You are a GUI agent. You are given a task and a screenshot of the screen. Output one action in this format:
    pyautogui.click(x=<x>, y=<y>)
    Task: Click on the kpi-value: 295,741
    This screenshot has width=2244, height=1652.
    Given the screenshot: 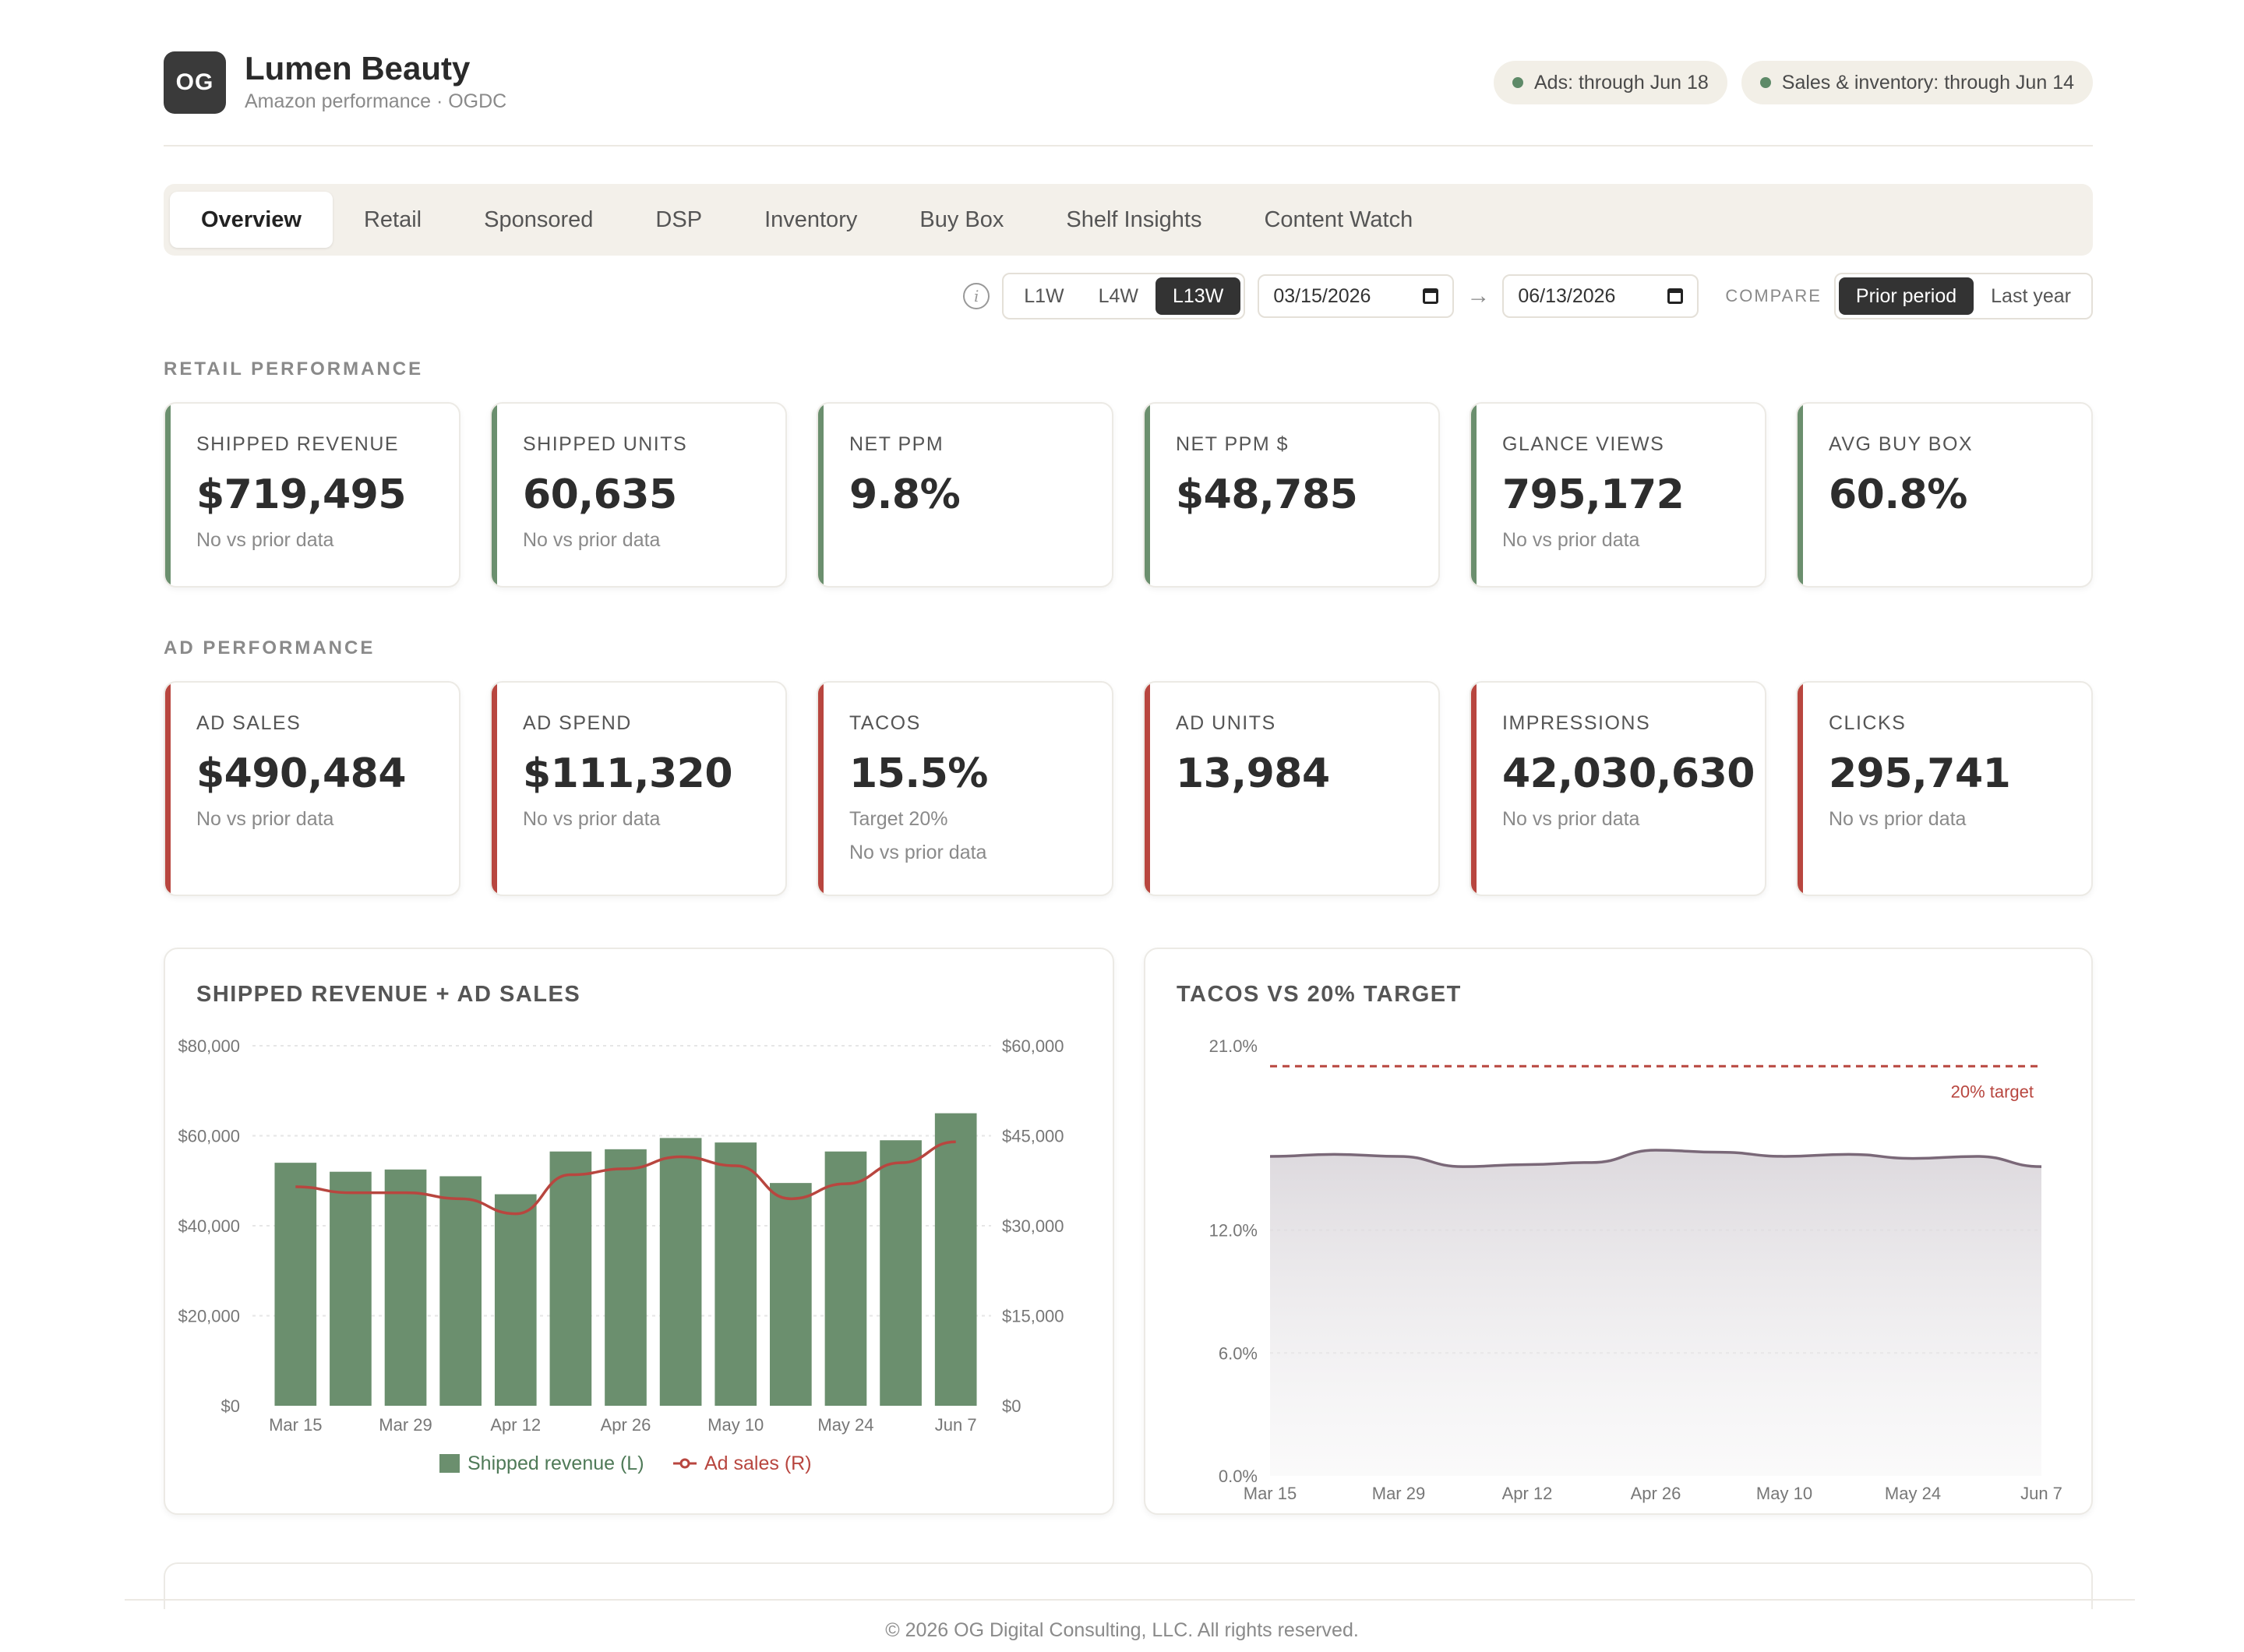 What is the action you would take?
    pyautogui.click(x=1920, y=774)
    